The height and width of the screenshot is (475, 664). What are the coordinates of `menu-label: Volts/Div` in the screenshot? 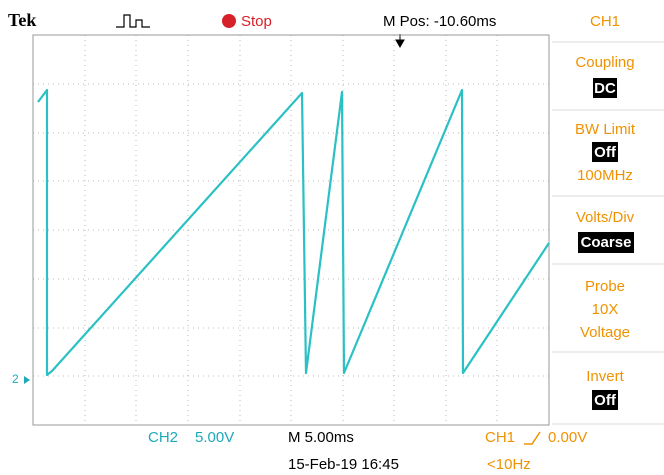 It's located at (605, 217).